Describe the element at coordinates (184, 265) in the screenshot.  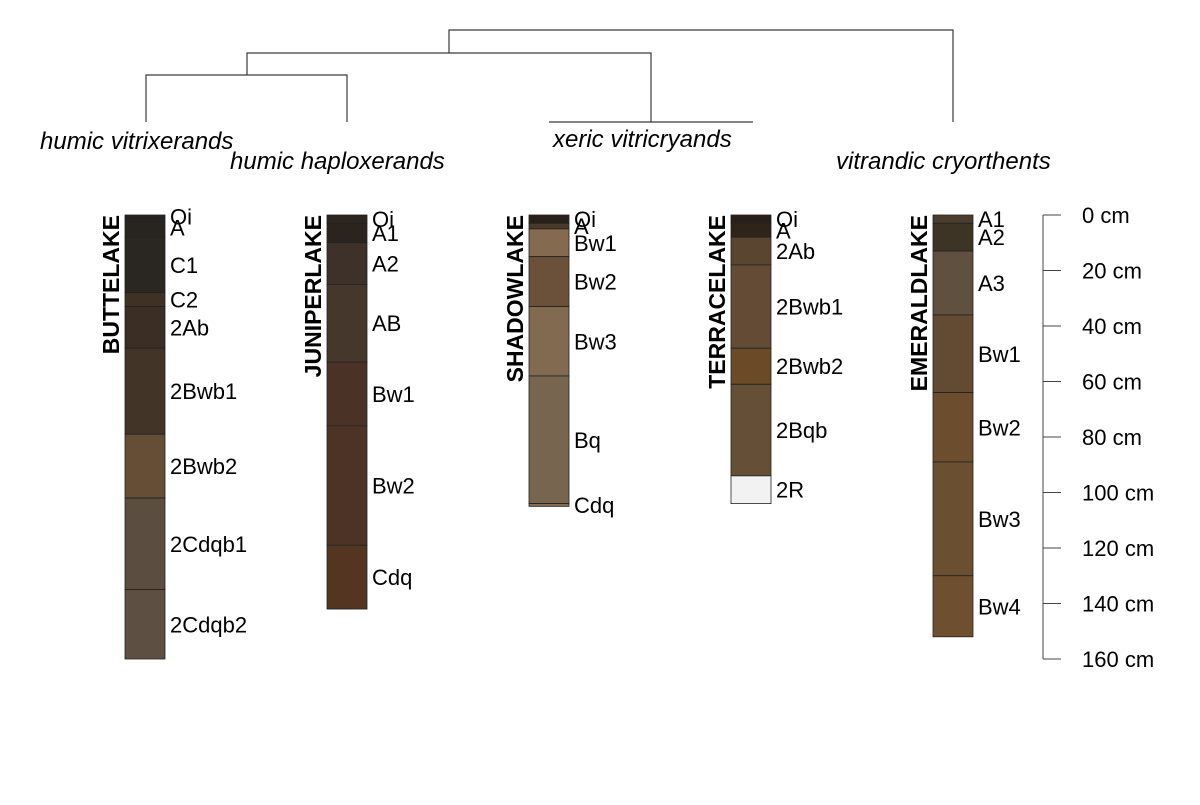
I see `horizon-label: C1` at that location.